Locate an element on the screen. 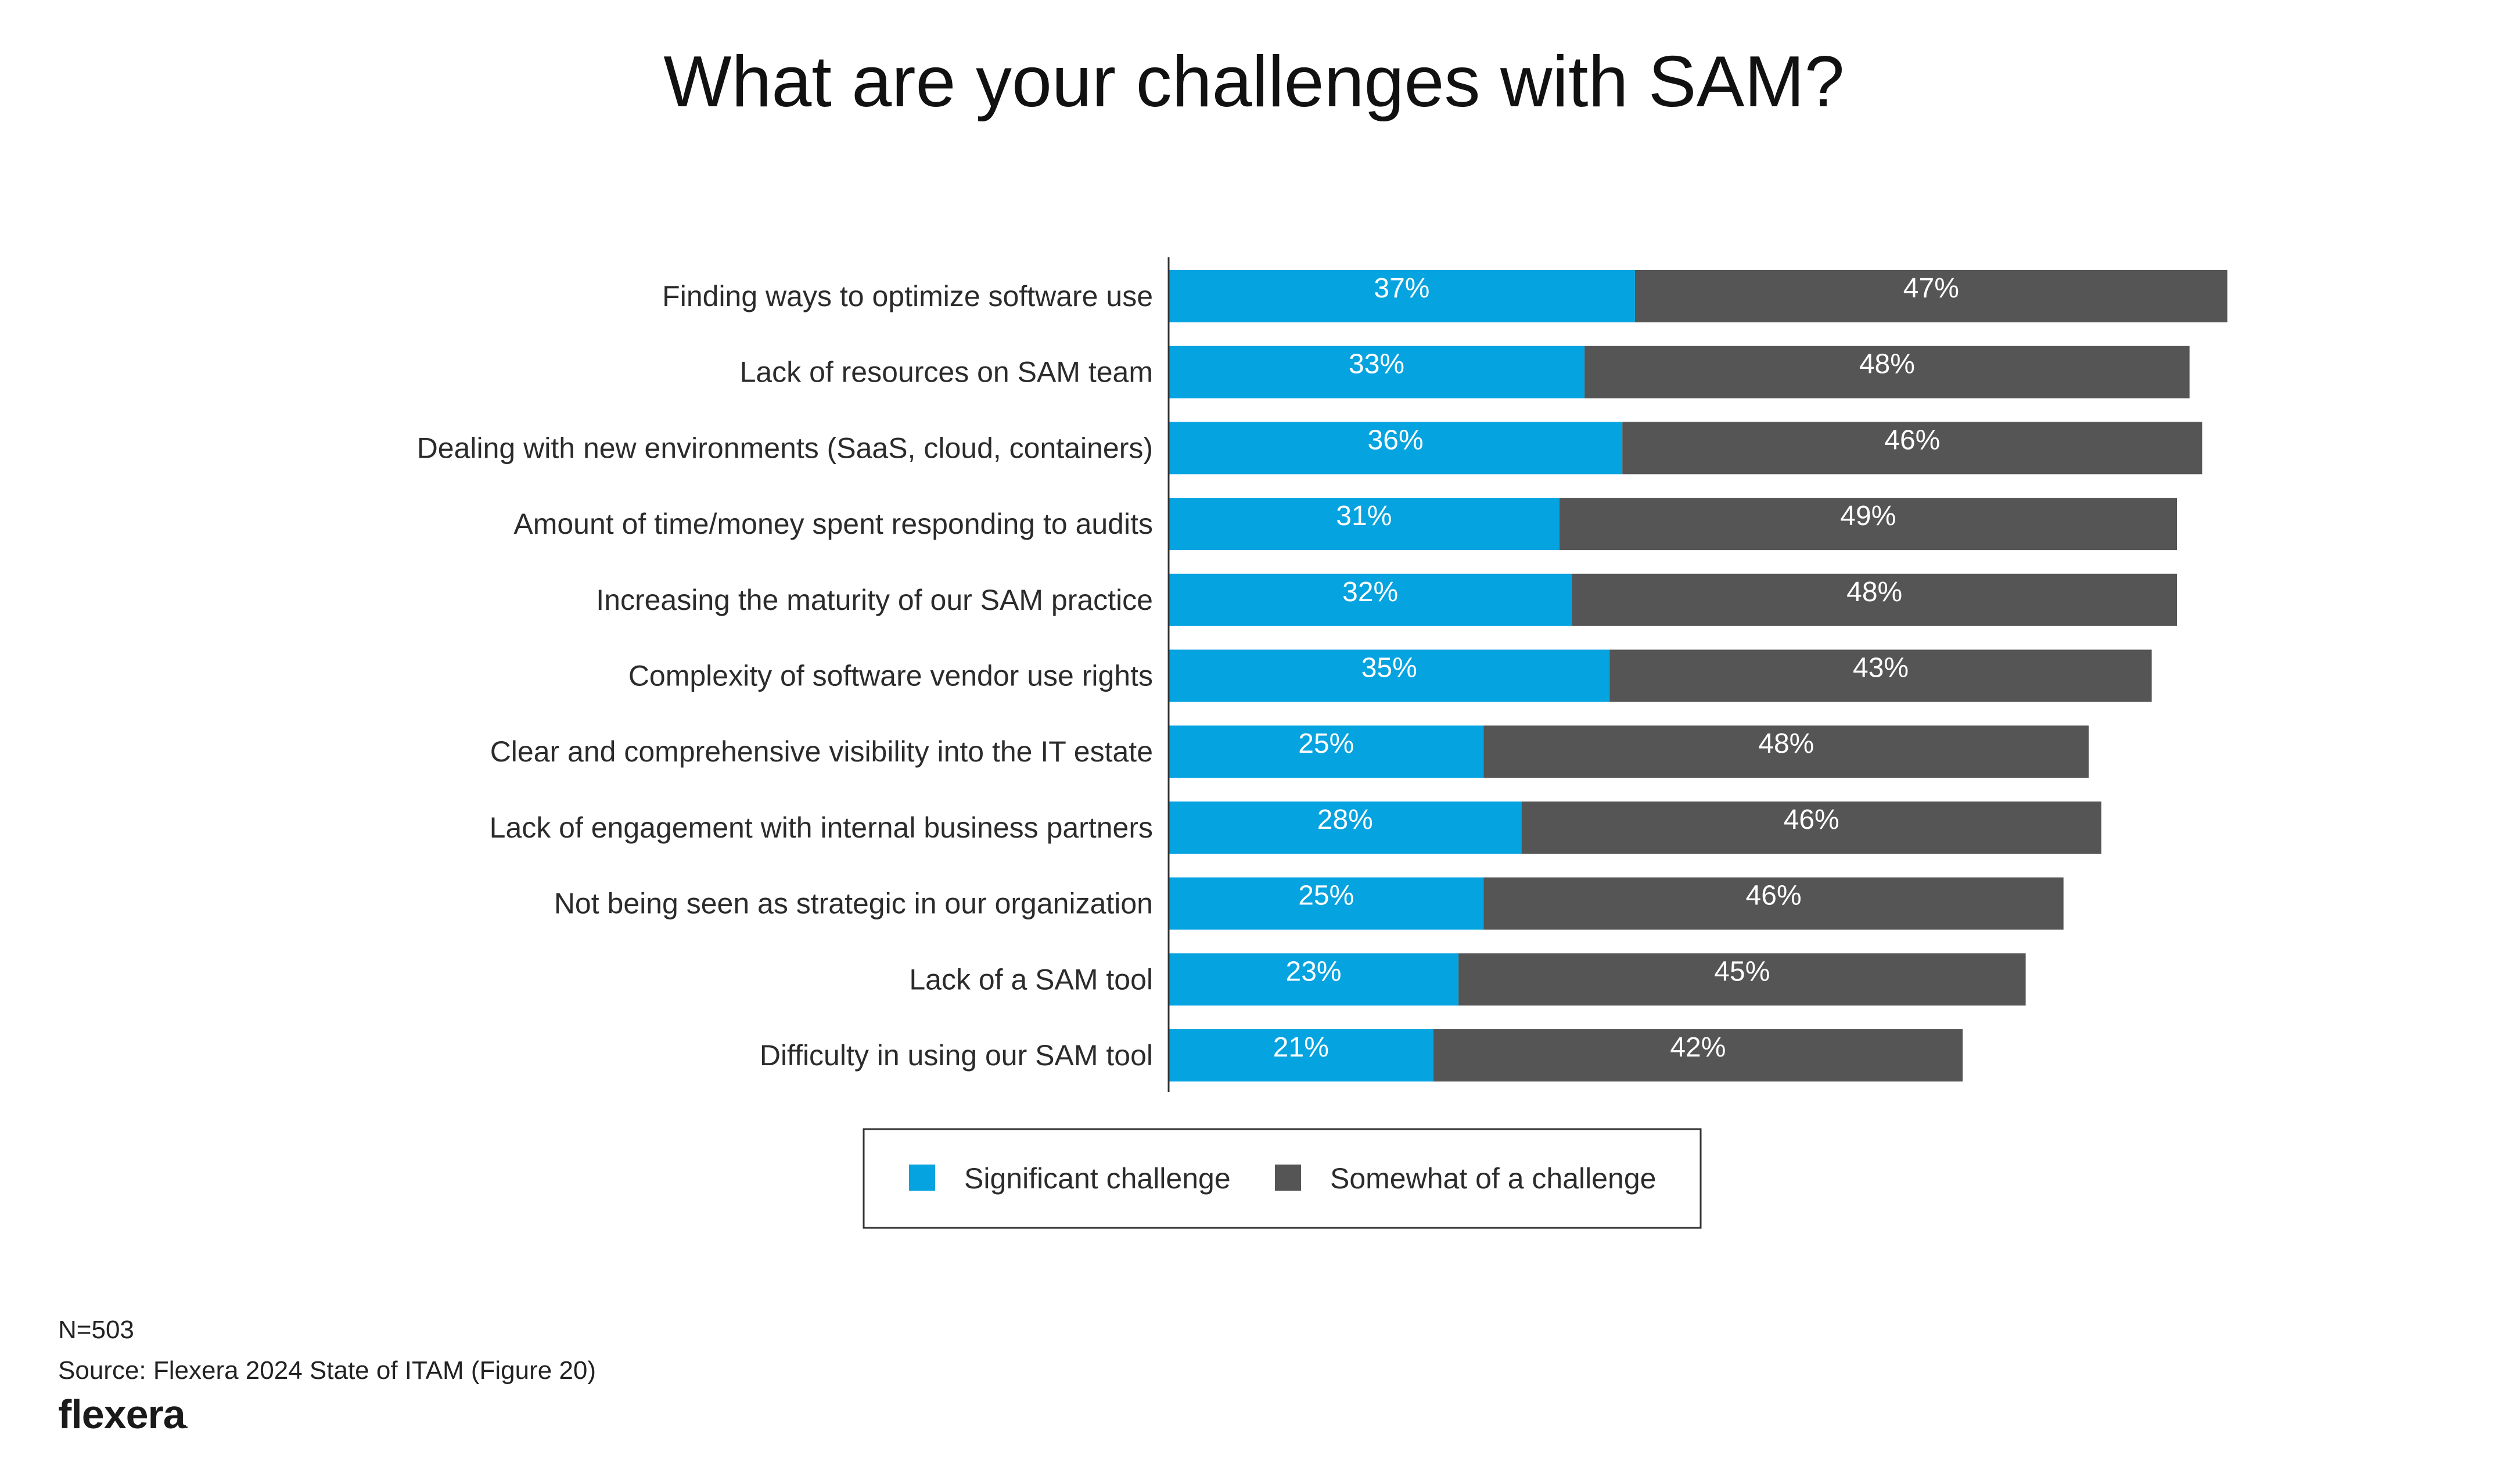 This screenshot has height=1484, width=2508. legend-swatch-significant is located at coordinates (922, 1178).